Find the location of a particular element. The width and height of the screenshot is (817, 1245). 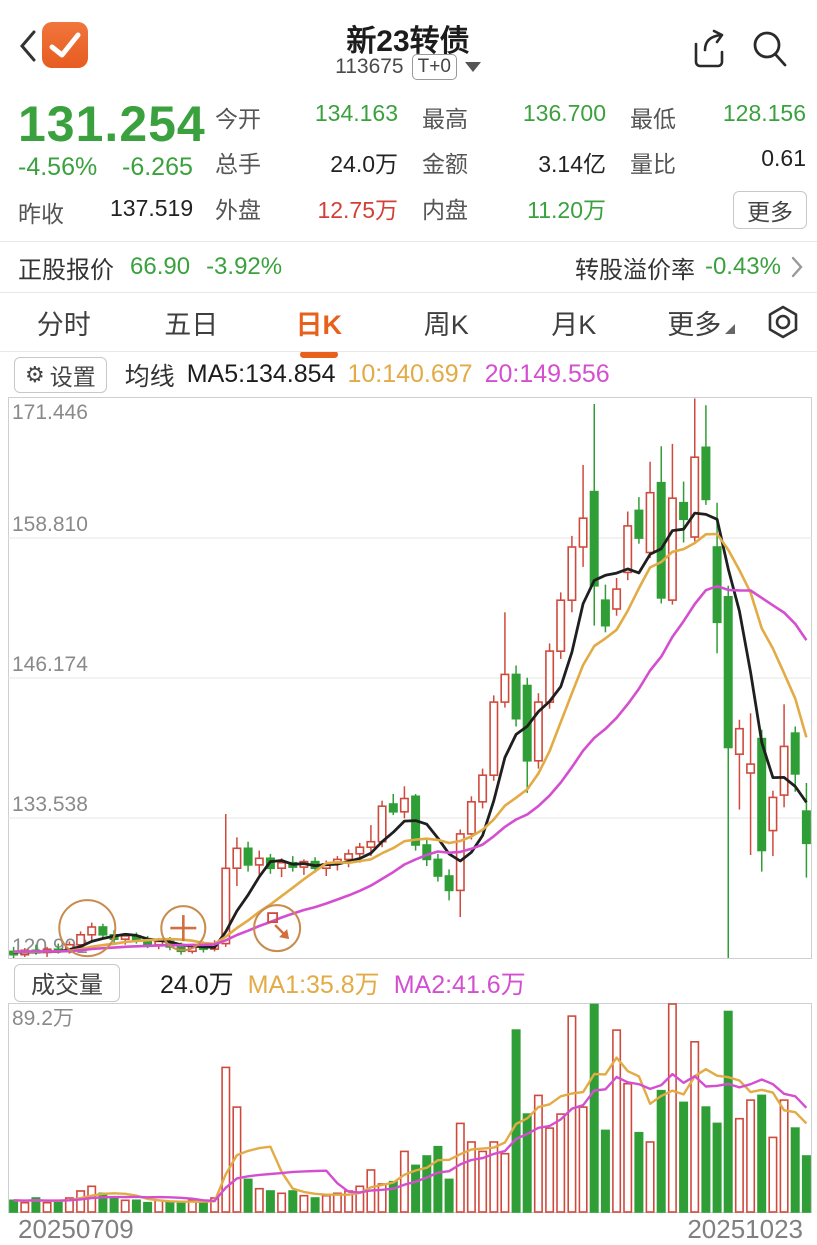

quote-field-label: 金额 is located at coordinates (445, 164).